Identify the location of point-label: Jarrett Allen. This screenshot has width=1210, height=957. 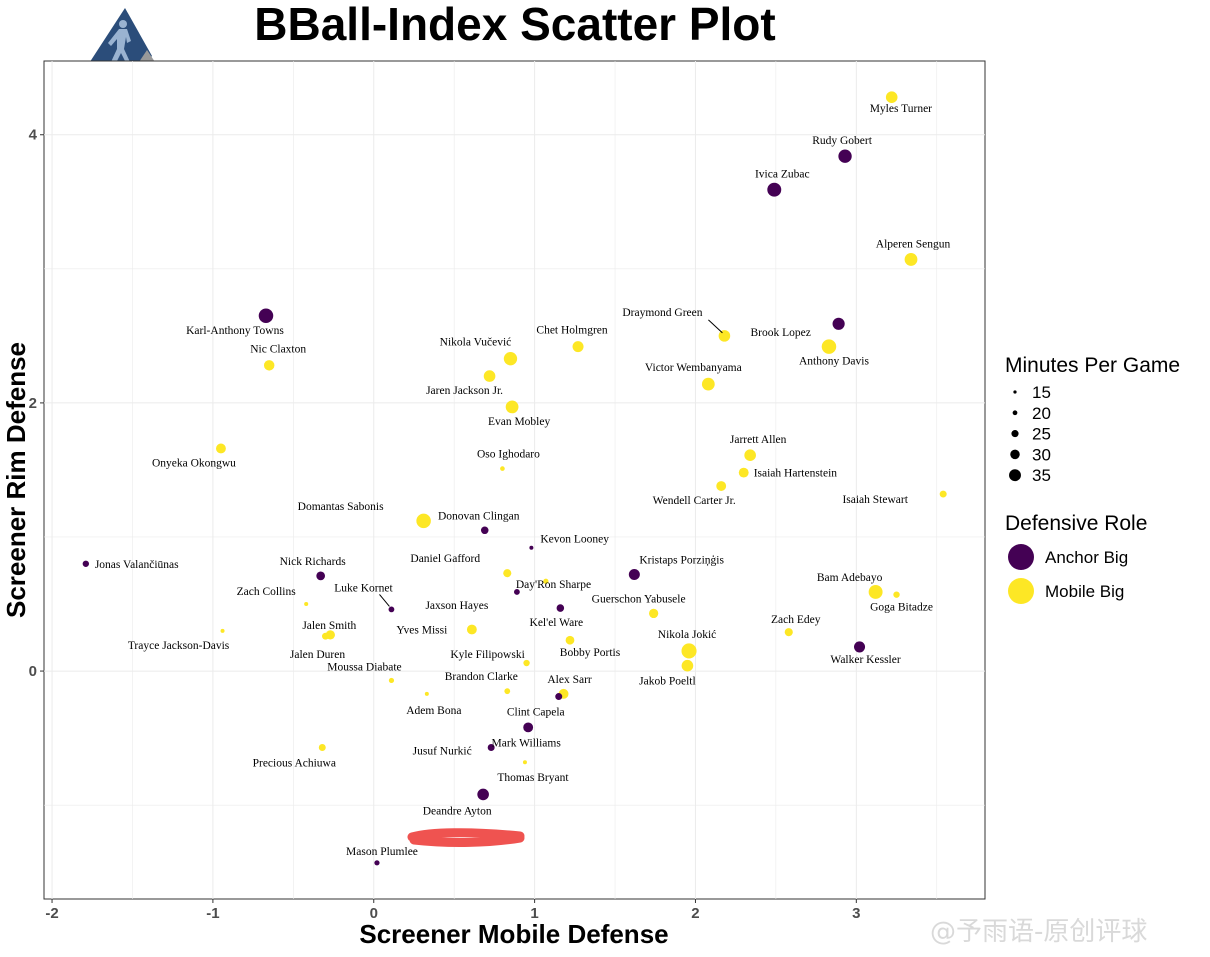
(758, 440).